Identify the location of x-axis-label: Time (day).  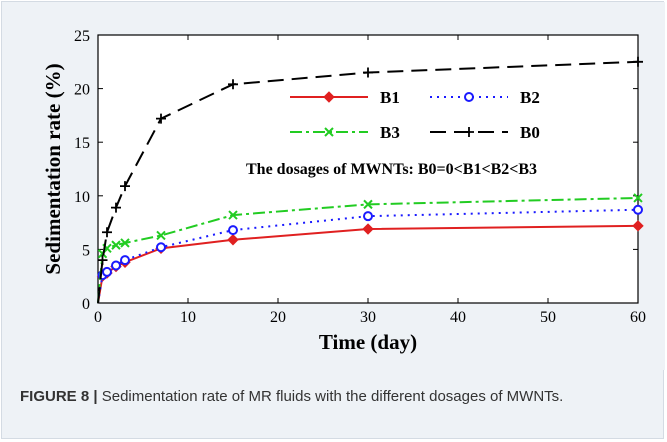
(368, 342).